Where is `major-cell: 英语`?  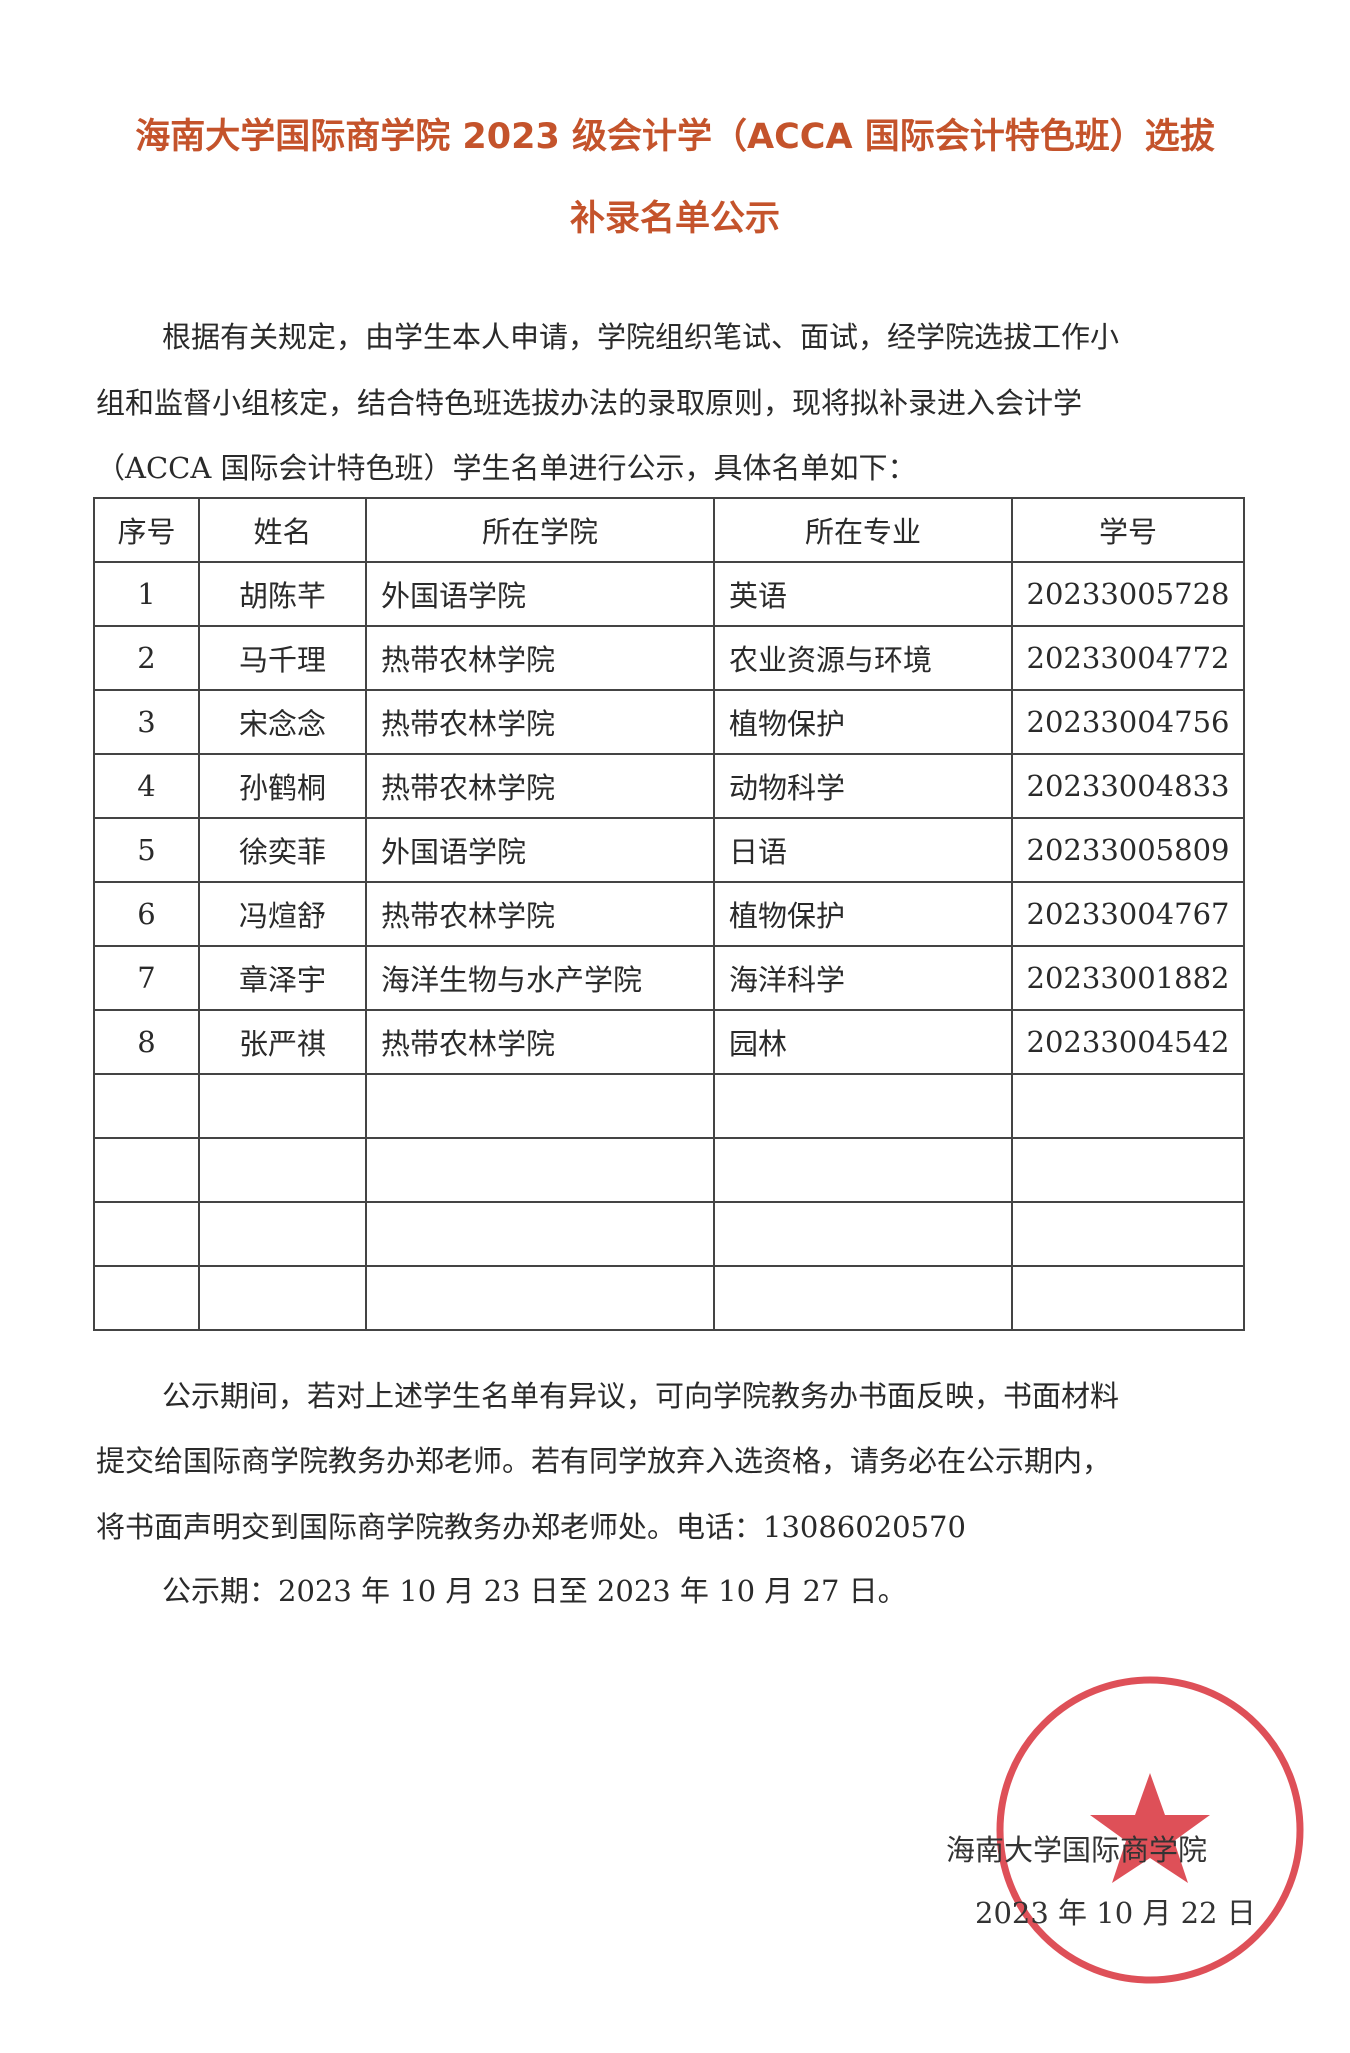 major-cell: 英语 is located at coordinates (863, 594).